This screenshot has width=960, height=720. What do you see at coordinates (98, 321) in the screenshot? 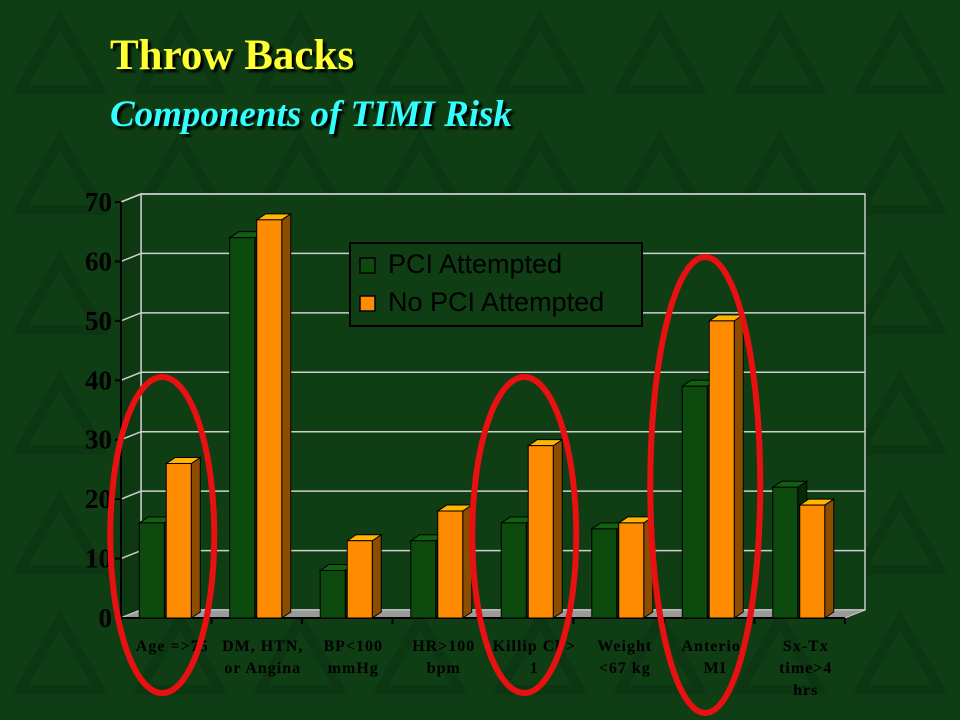
I see `y-tick-label: 50` at bounding box center [98, 321].